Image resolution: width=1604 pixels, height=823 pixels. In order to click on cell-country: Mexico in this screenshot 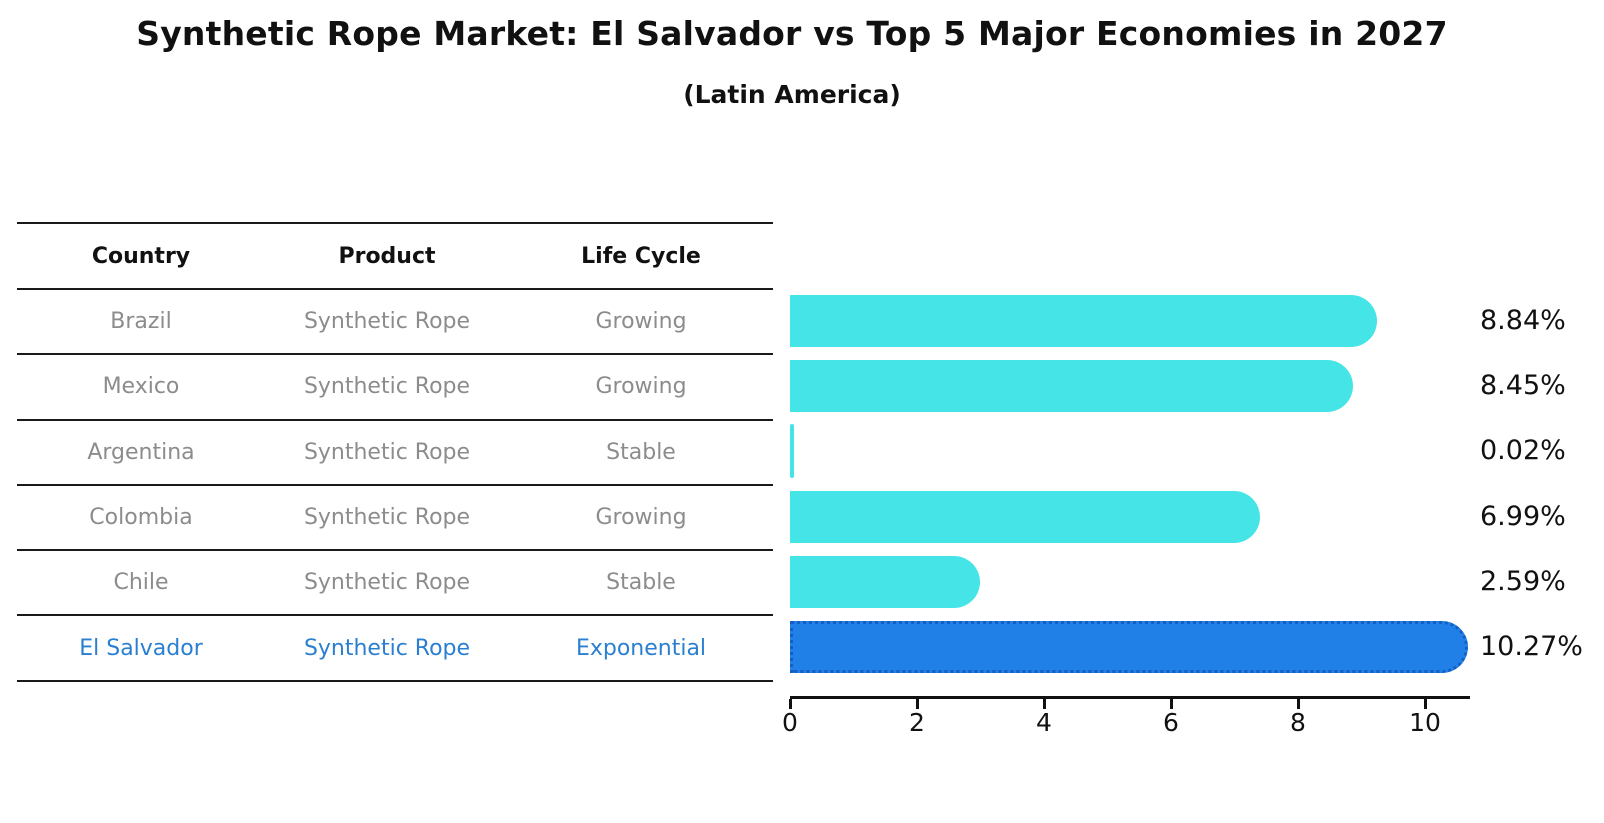, I will do `click(141, 387)`.